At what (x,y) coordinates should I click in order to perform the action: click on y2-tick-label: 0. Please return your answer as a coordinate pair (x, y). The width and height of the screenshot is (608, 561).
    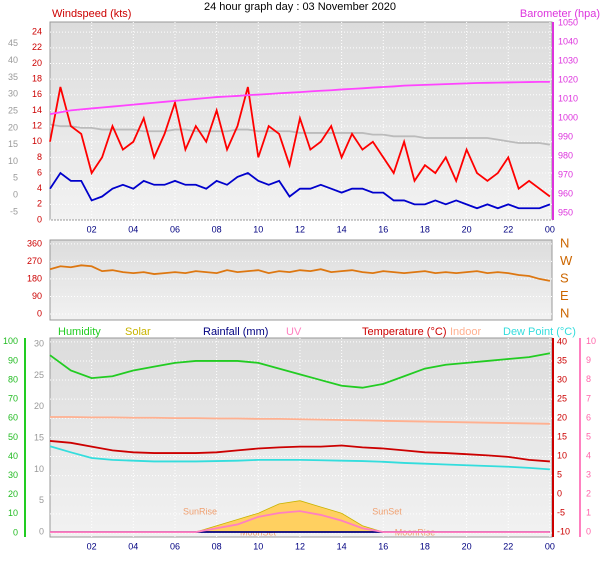
    Looking at the image, I should click on (559, 493).